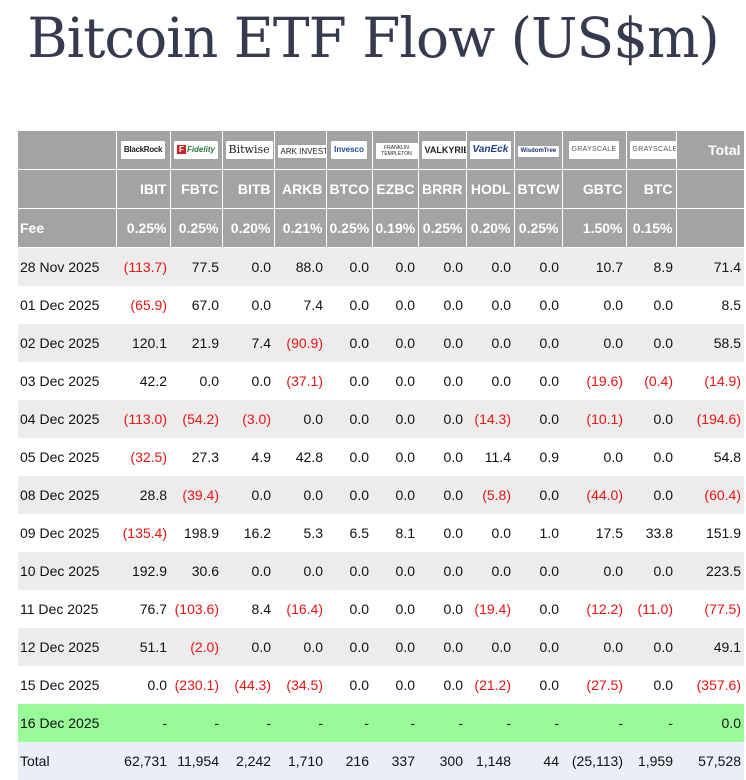 This screenshot has width=746, height=780. I want to click on fee-cell: 0.20%, so click(248, 228).